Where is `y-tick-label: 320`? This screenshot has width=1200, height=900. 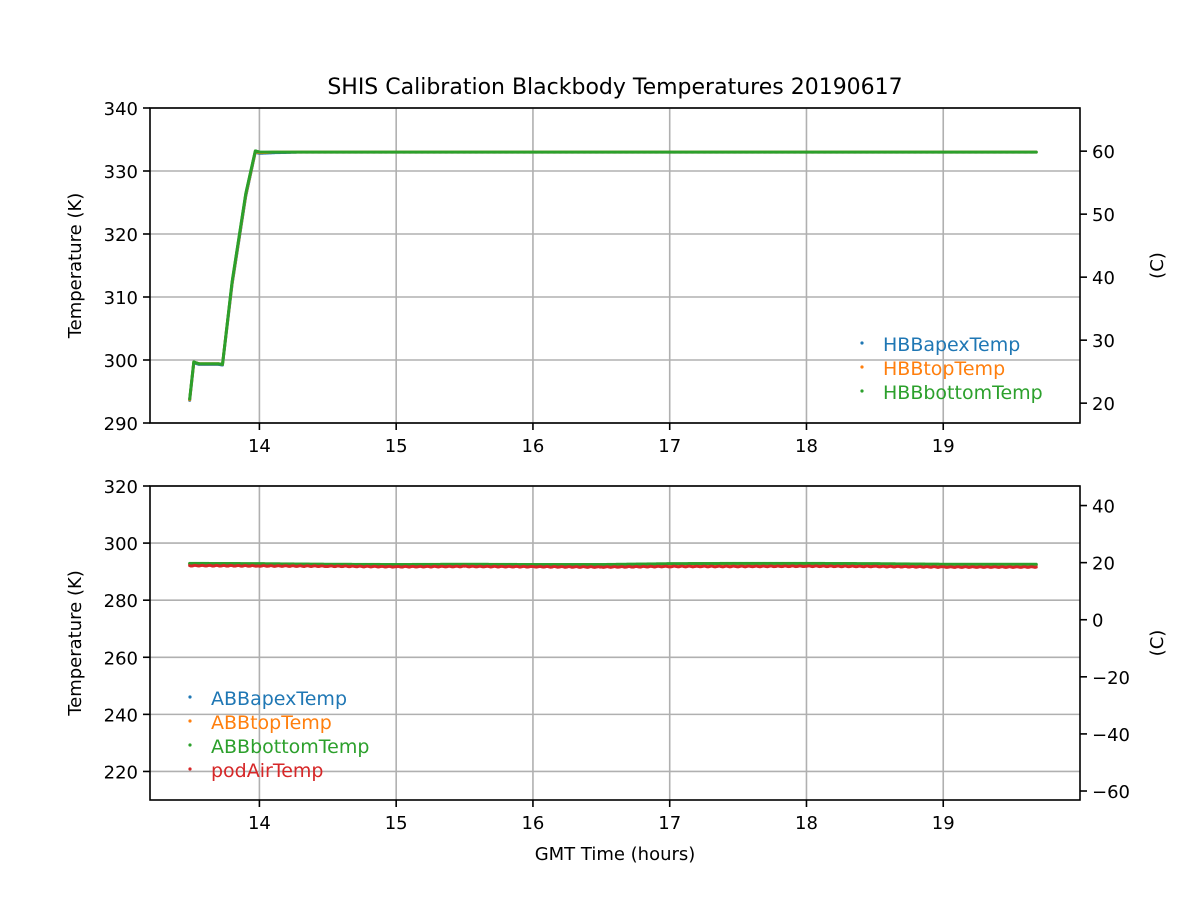
y-tick-label: 320 is located at coordinates (121, 235).